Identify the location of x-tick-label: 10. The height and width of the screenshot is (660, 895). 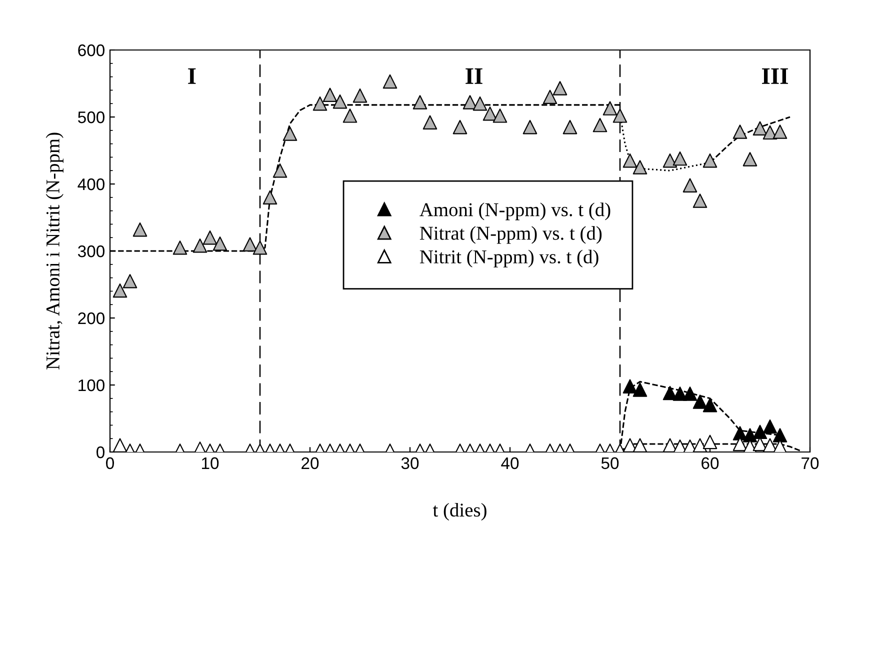
(210, 463).